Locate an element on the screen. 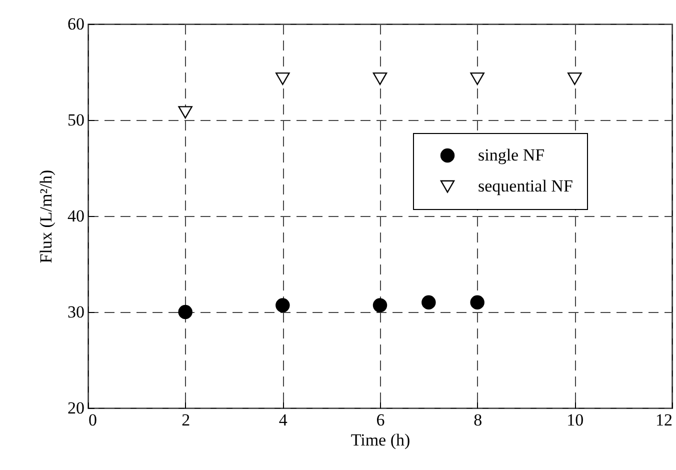 This screenshot has height=470, width=676. legend-label: single NF is located at coordinates (511, 155).